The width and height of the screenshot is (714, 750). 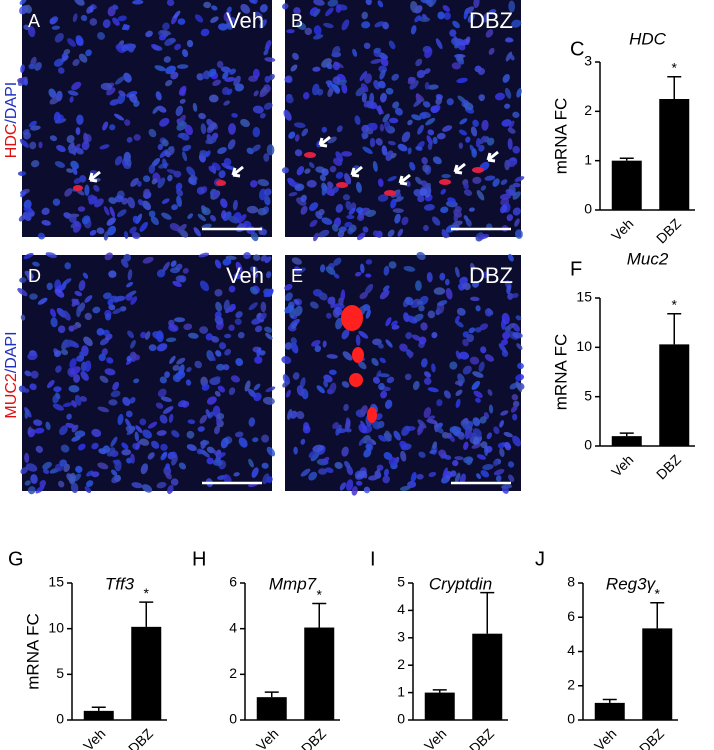 What do you see at coordinates (540, 559) in the screenshot?
I see `panel-letter: J` at bounding box center [540, 559].